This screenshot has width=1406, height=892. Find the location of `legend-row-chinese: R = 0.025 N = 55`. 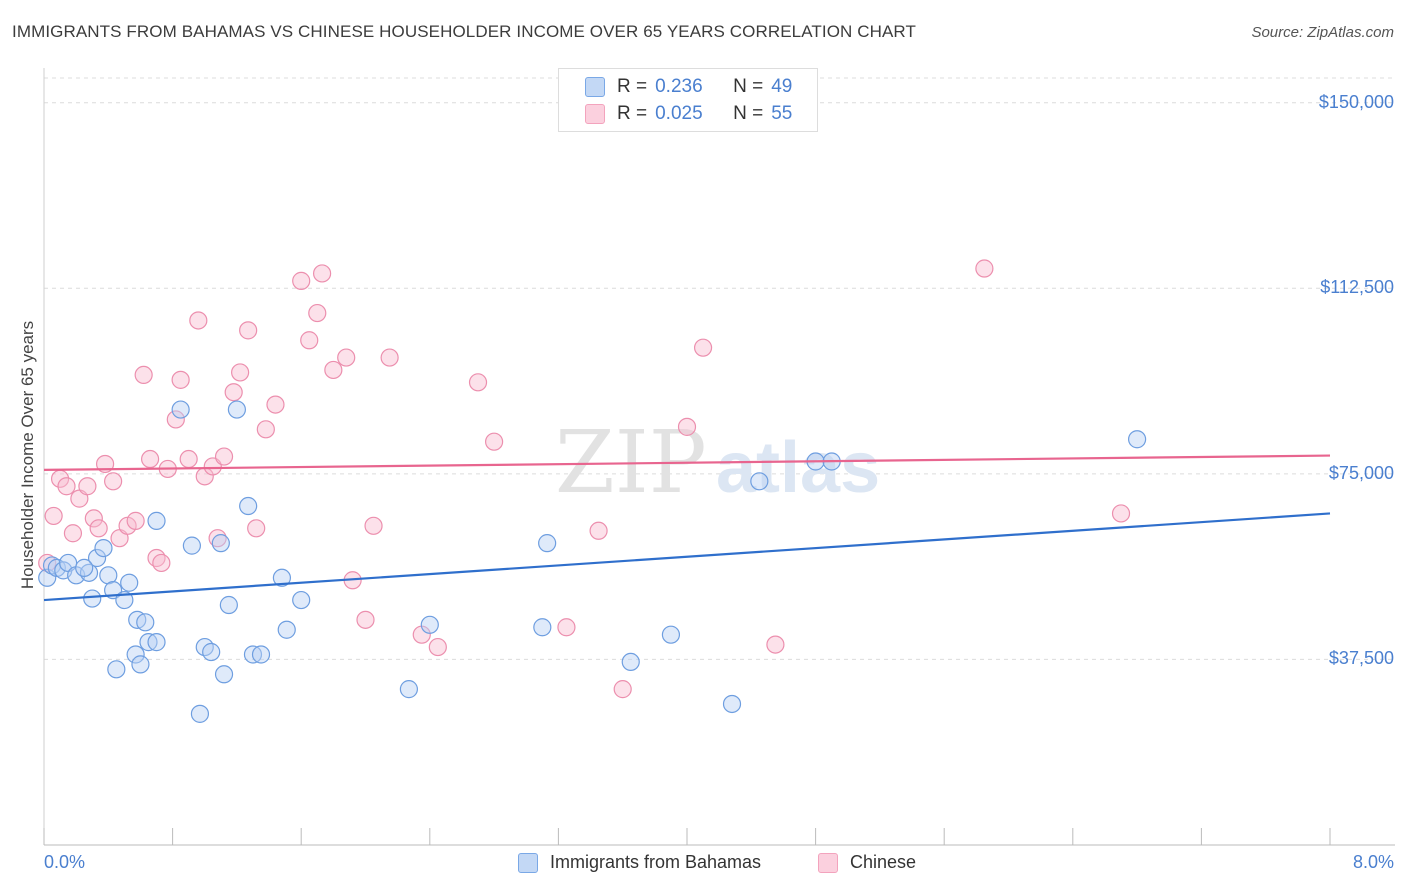

legend-row-chinese: R = 0.025 N = 55 is located at coordinates (688, 114).